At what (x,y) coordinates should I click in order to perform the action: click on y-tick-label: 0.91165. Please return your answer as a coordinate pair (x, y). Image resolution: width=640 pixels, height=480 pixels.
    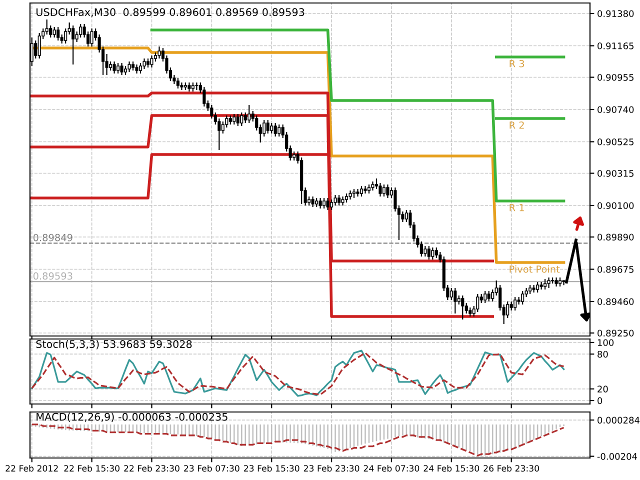
    Looking at the image, I should click on (616, 46).